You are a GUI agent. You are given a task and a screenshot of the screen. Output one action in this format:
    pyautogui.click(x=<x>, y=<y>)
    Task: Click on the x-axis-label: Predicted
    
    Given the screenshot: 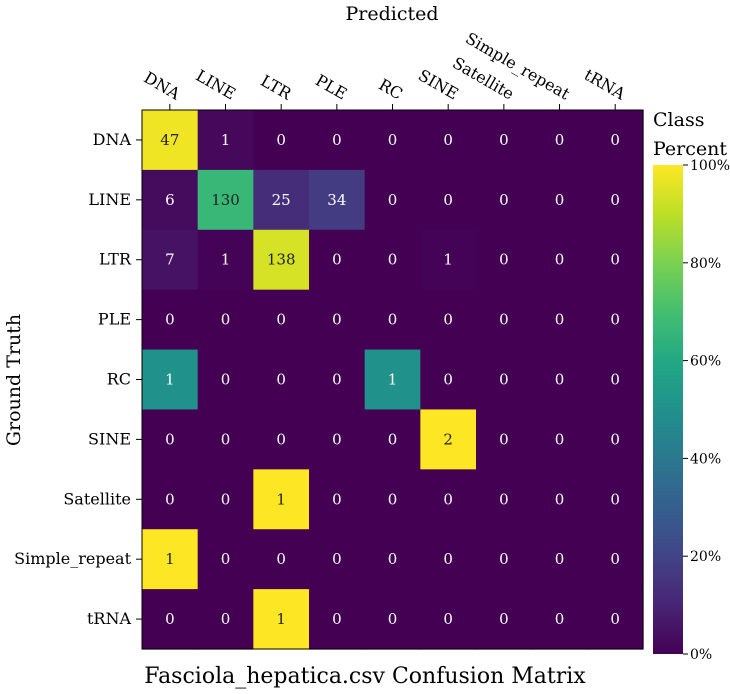 What is the action you would take?
    pyautogui.click(x=391, y=14)
    